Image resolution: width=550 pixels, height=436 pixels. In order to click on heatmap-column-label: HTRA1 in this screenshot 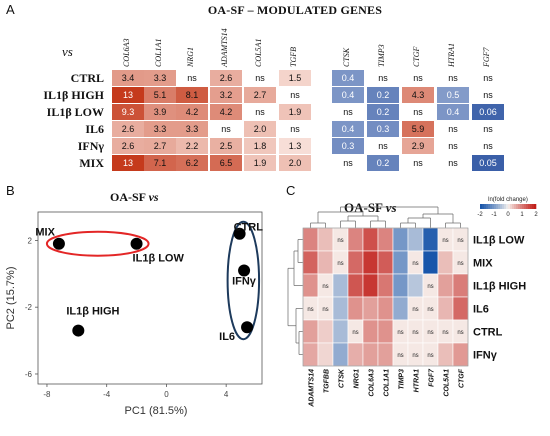, I will do `click(417, 380)`.